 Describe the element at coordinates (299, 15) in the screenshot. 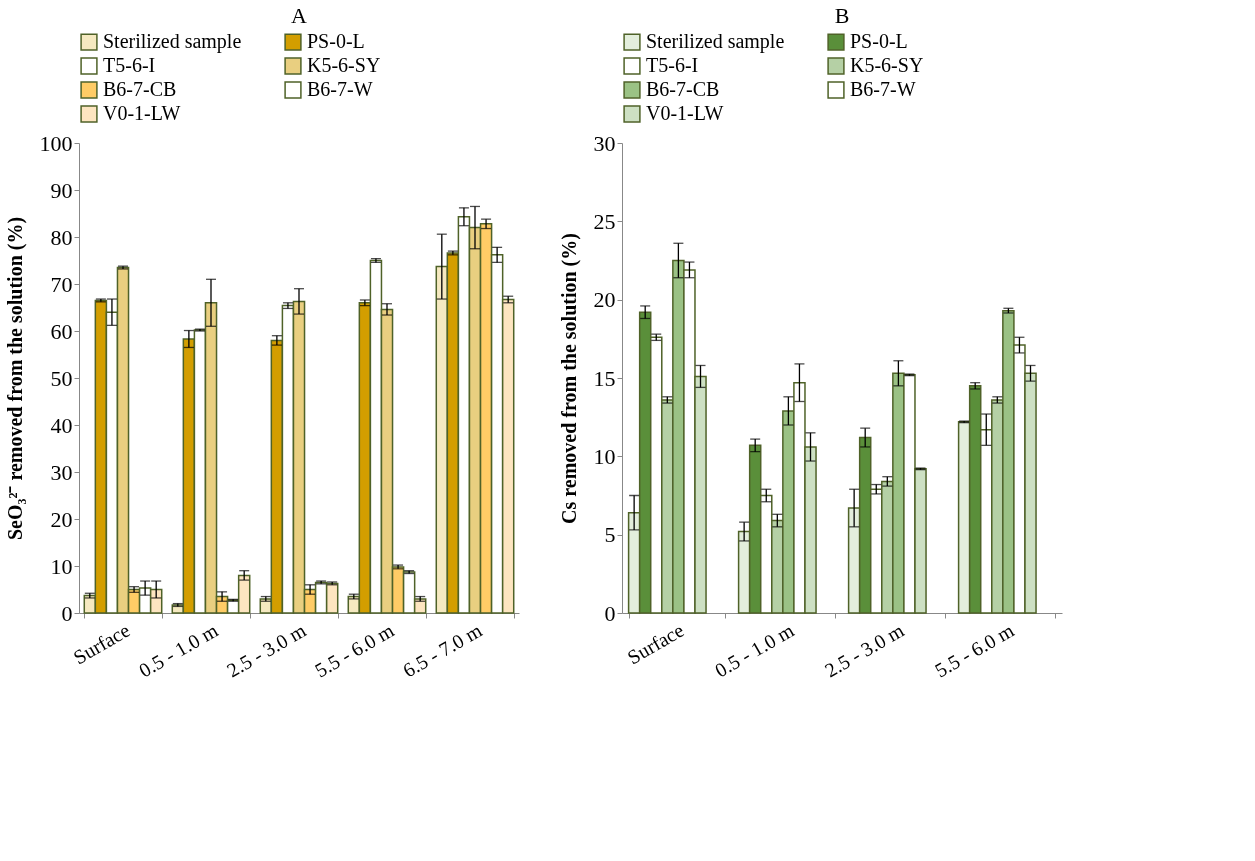

I see `chart-title: A` at that location.